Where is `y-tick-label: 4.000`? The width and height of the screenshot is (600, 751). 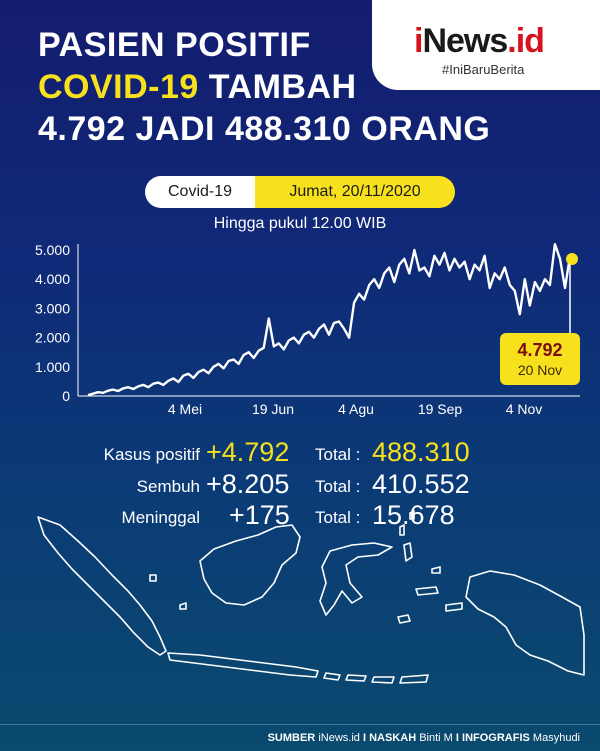 y-tick-label: 4.000 is located at coordinates (52, 279).